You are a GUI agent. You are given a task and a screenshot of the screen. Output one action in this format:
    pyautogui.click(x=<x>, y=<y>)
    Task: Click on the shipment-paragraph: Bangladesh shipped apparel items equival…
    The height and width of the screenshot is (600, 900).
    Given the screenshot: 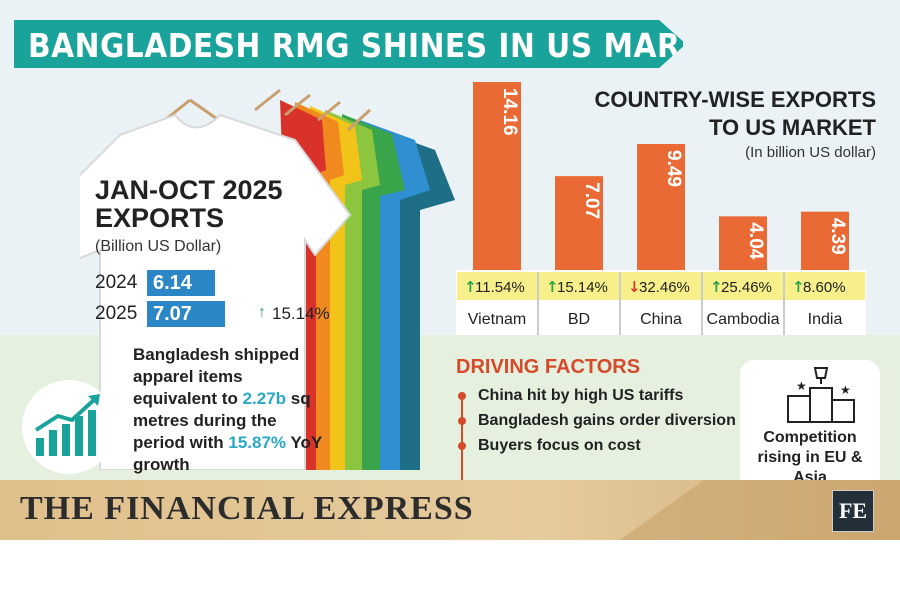 What is the action you would take?
    pyautogui.click(x=228, y=410)
    